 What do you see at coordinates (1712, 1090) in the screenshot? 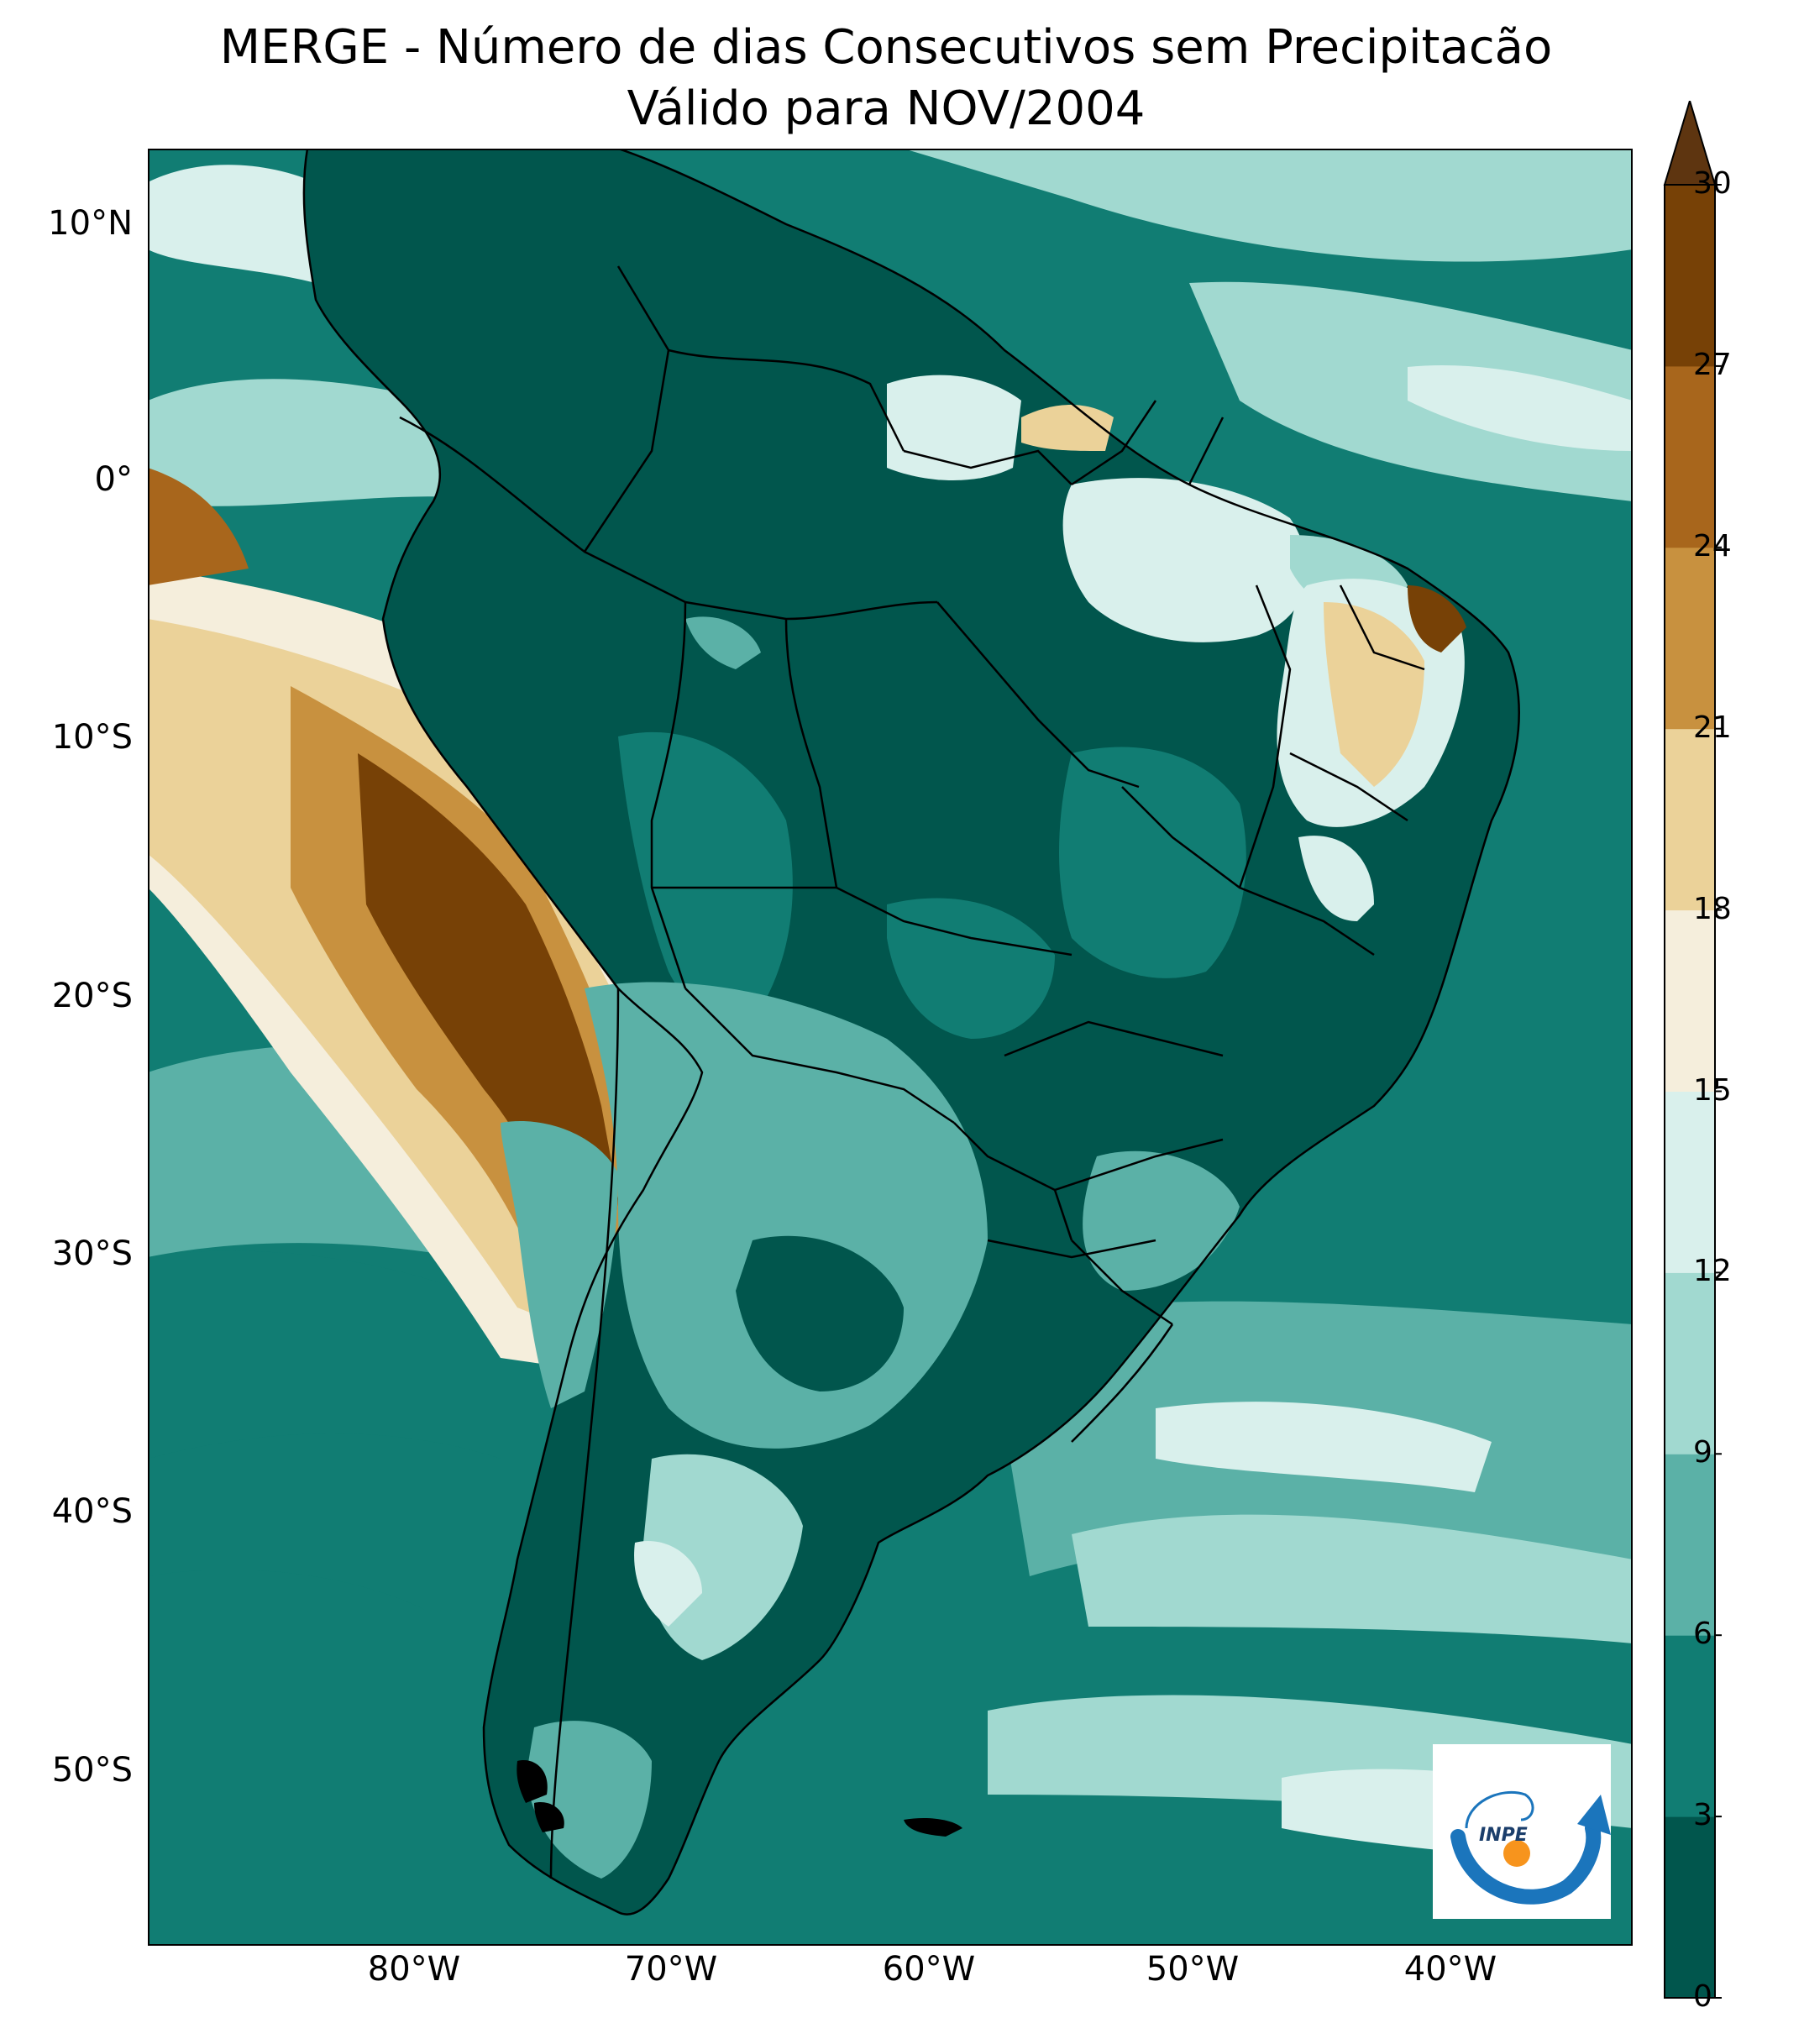
I see `colorbar-tick-label: 15` at bounding box center [1712, 1090].